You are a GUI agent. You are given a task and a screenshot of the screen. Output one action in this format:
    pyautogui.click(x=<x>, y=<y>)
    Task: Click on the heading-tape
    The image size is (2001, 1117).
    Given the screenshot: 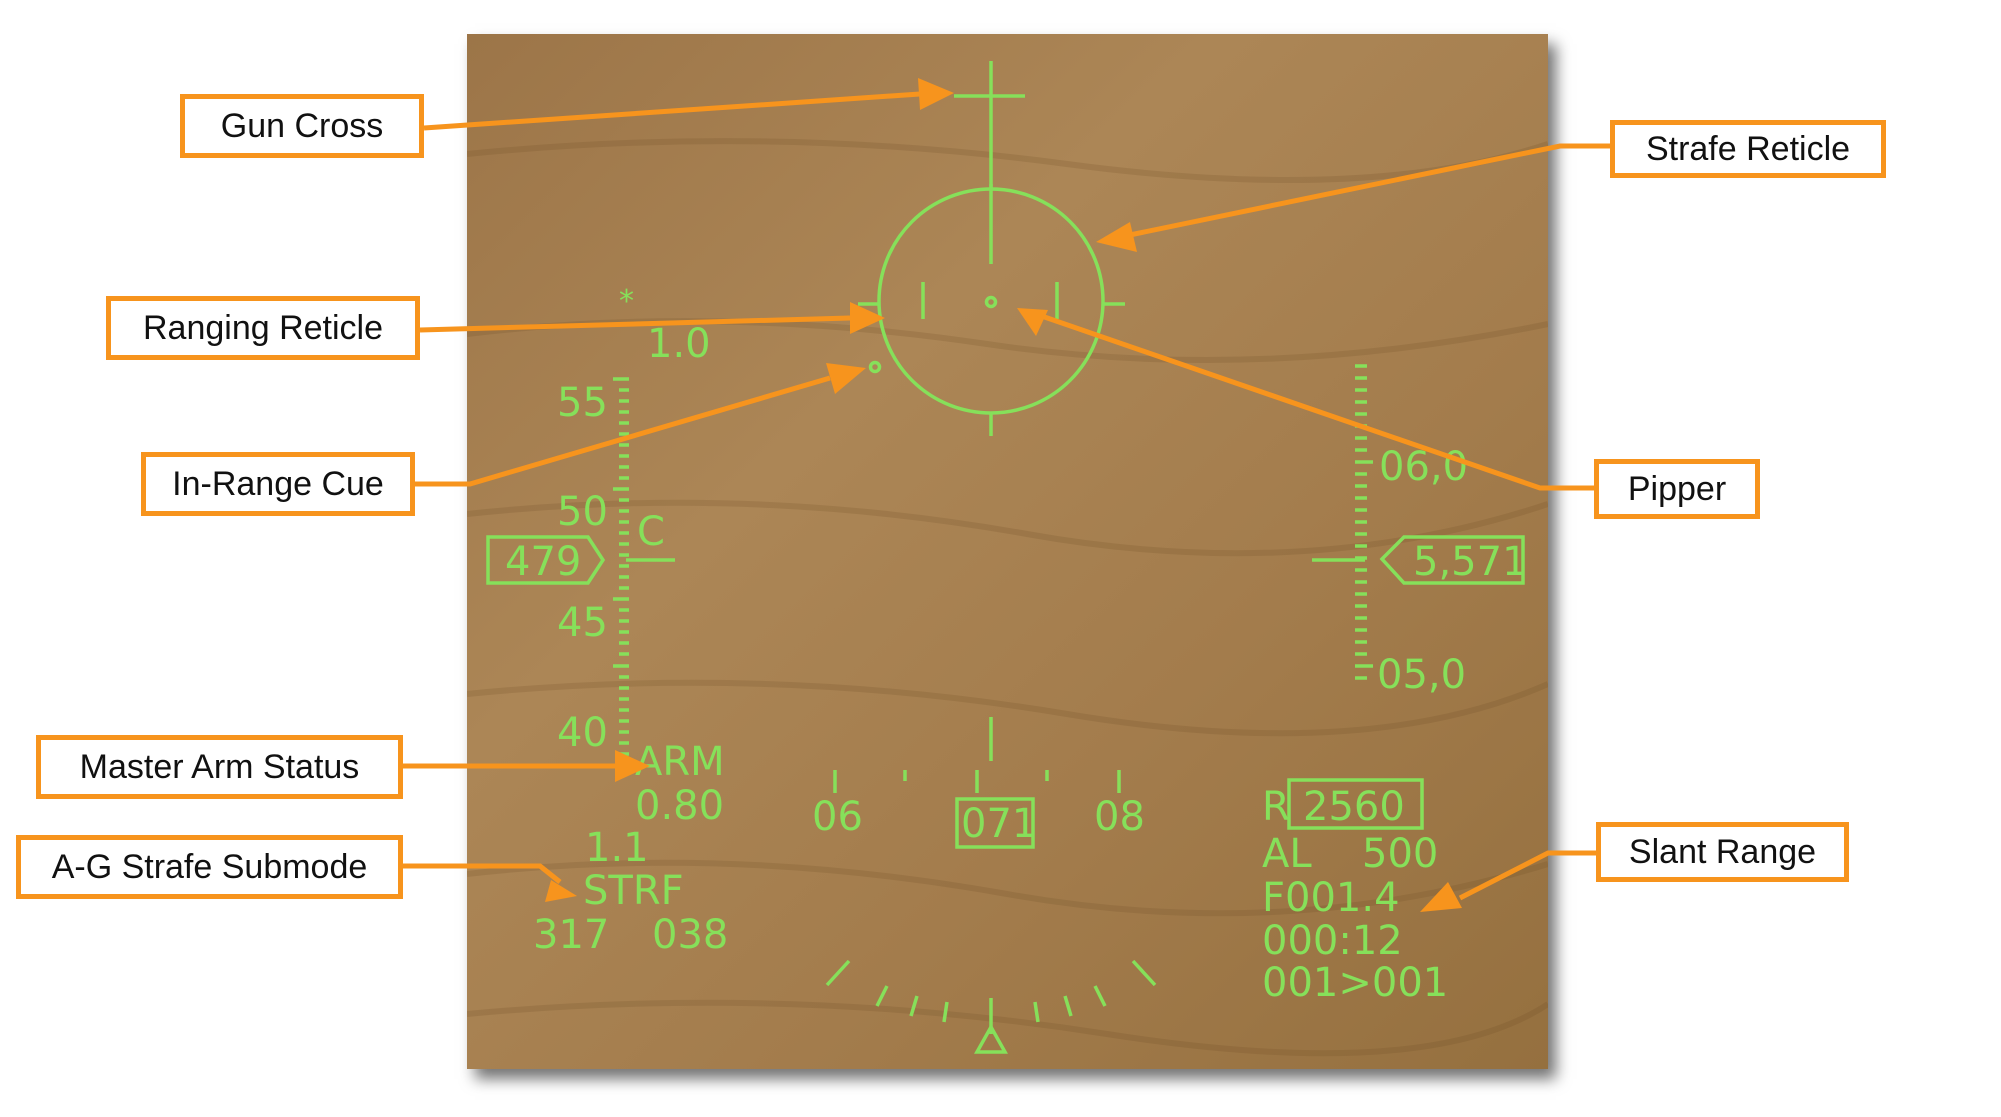 What is the action you would take?
    pyautogui.click(x=977, y=783)
    